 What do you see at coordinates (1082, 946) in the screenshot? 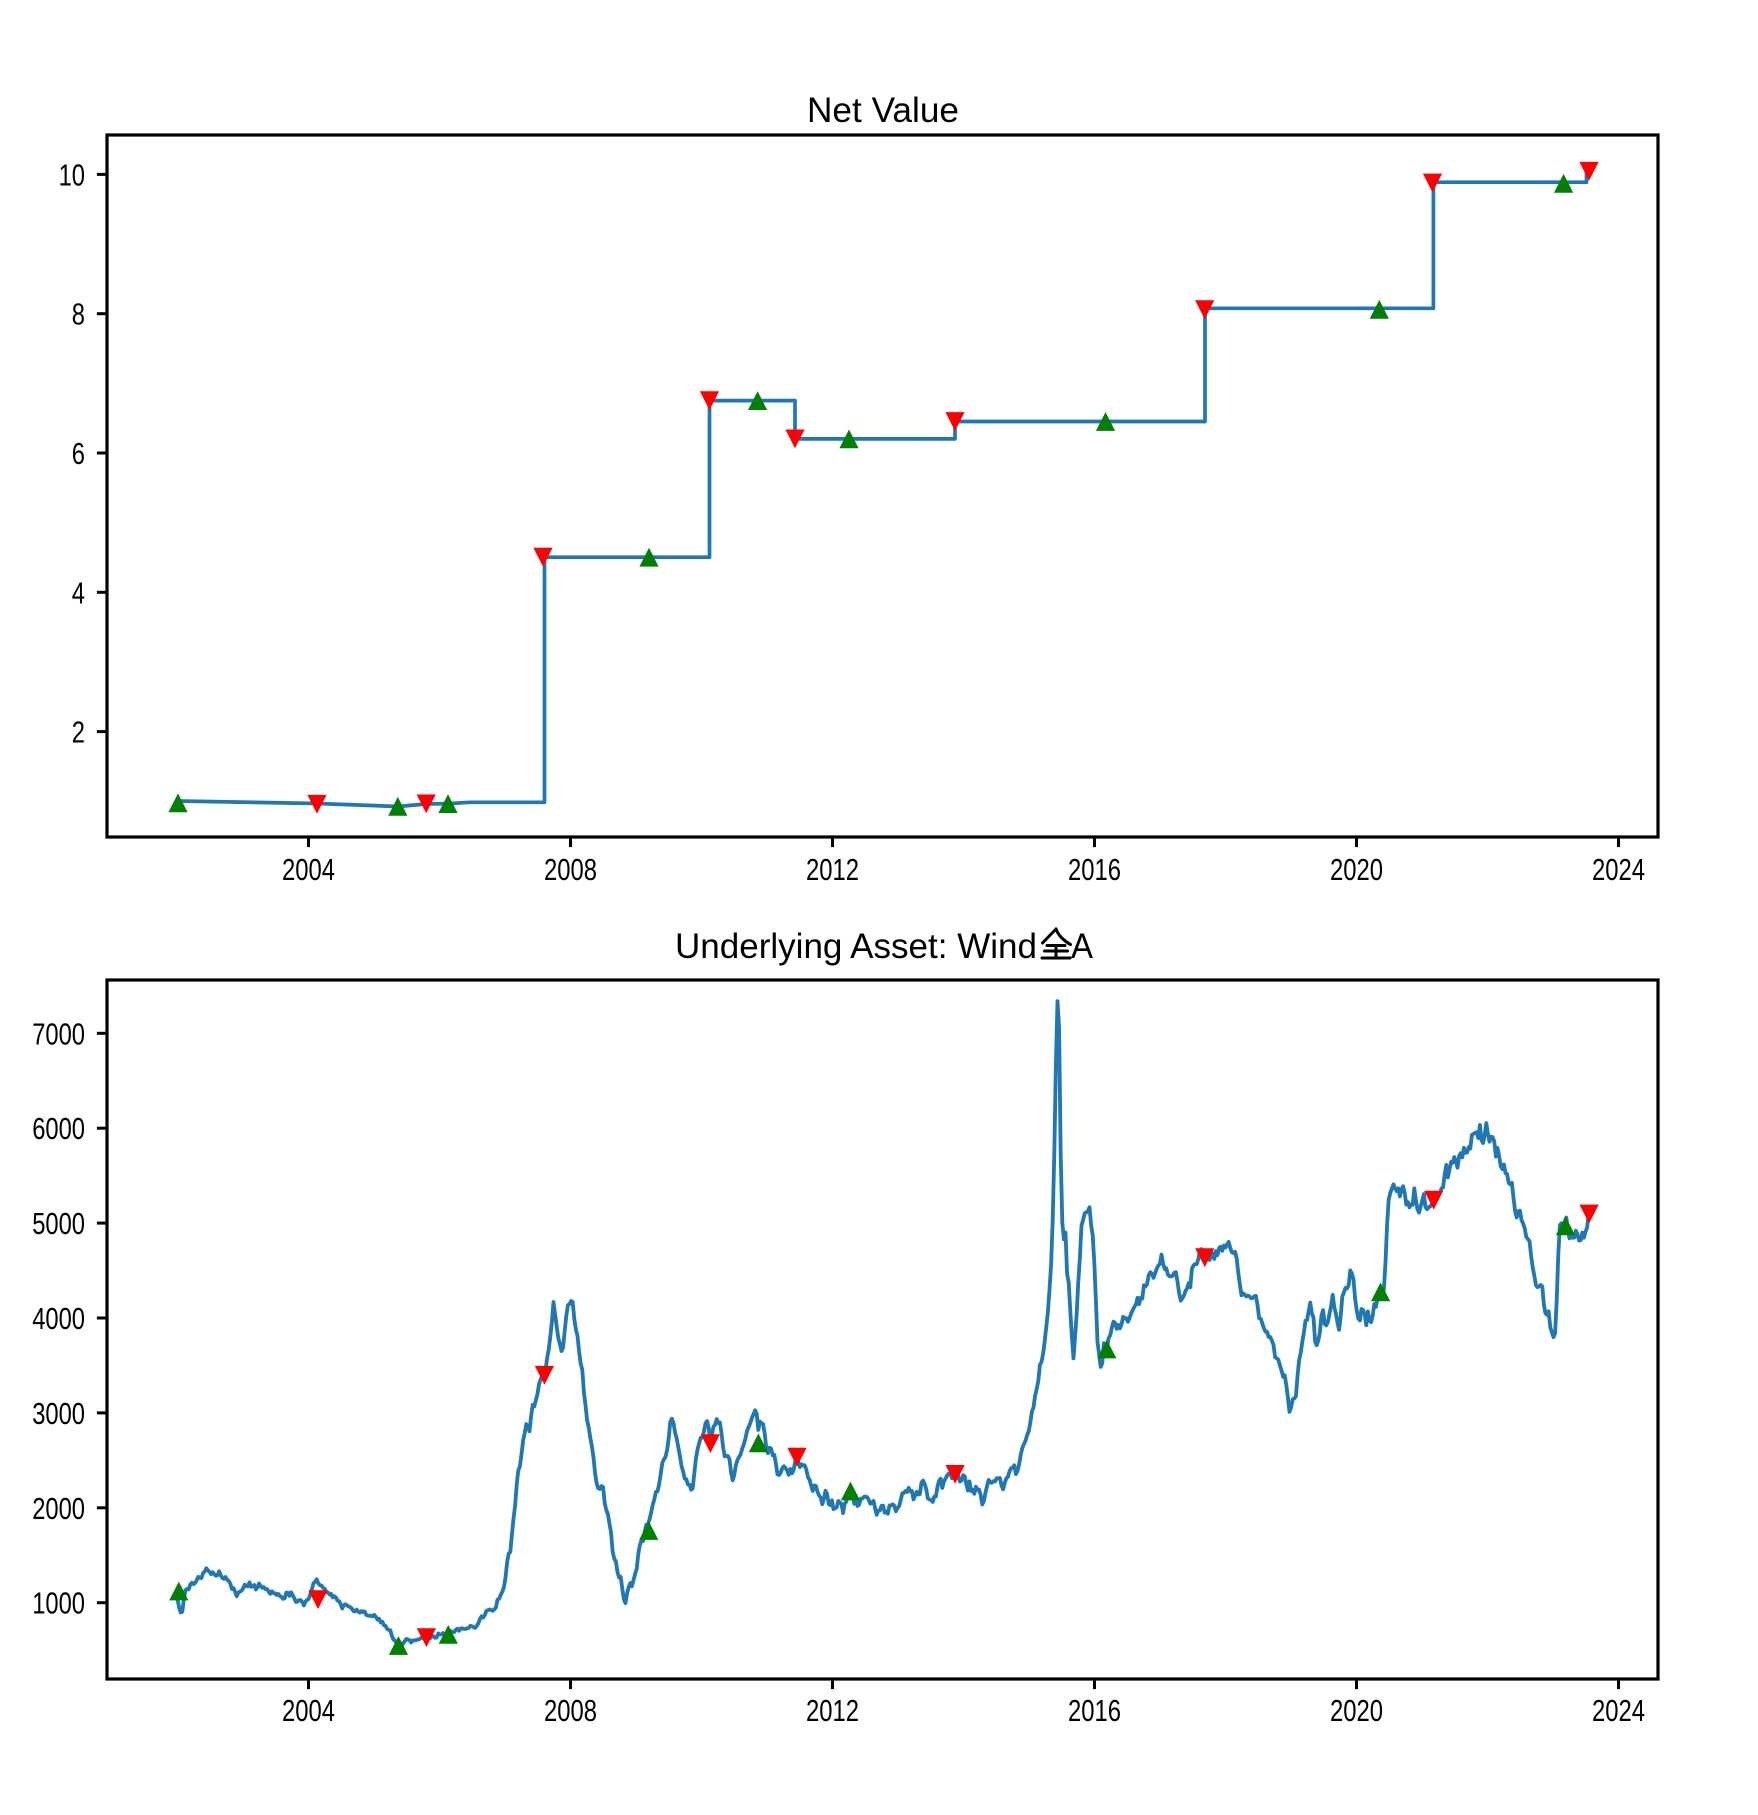
I see `svg-text: A` at bounding box center [1082, 946].